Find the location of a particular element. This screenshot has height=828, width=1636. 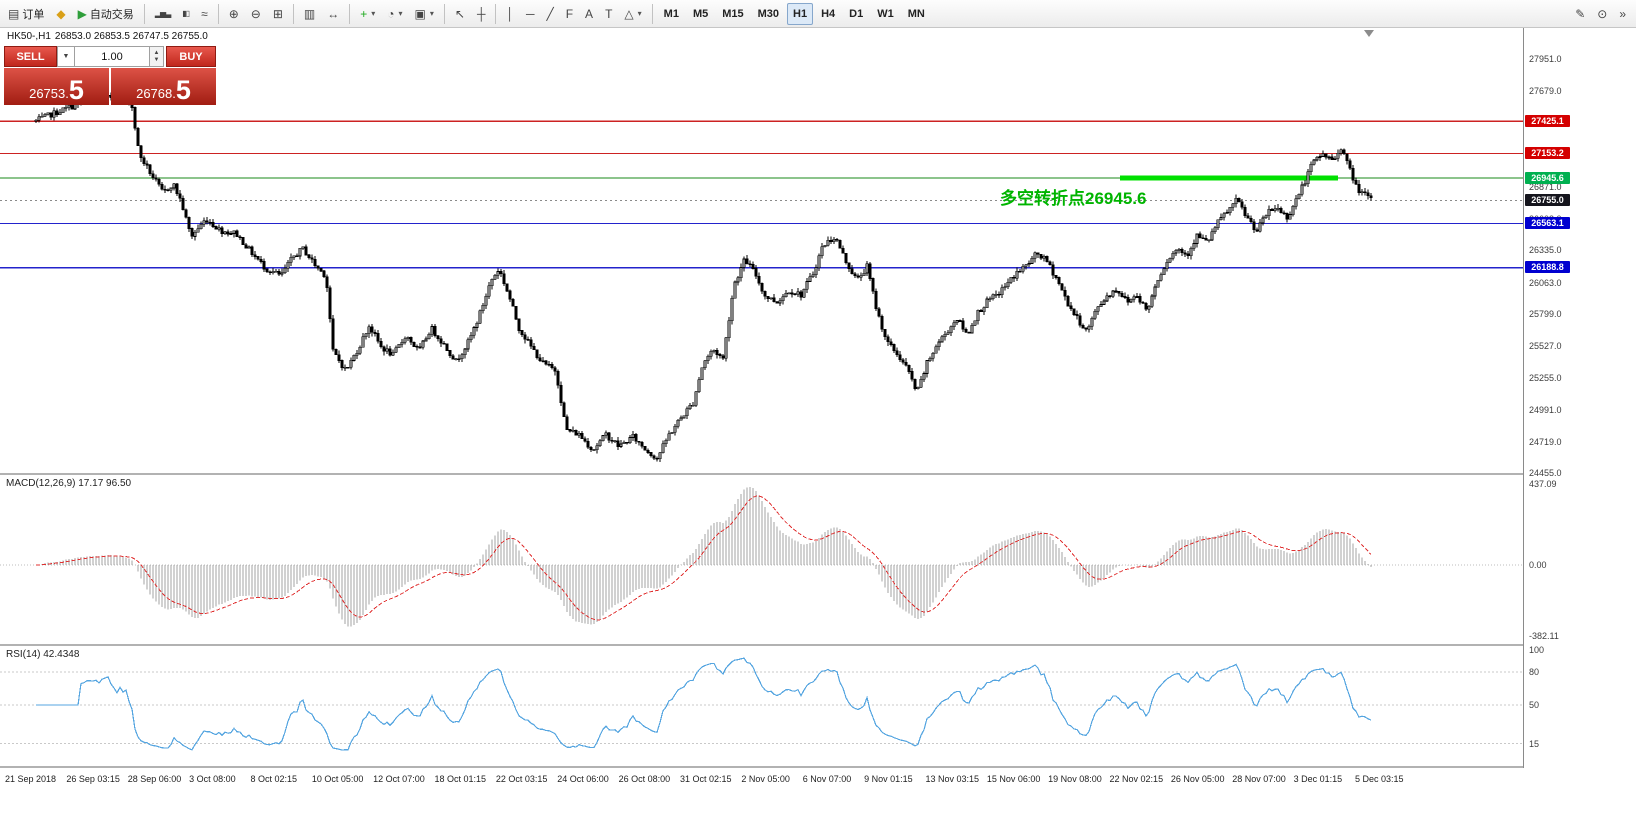

zoom-out-icon: ⊖ is located at coordinates (255, 13).